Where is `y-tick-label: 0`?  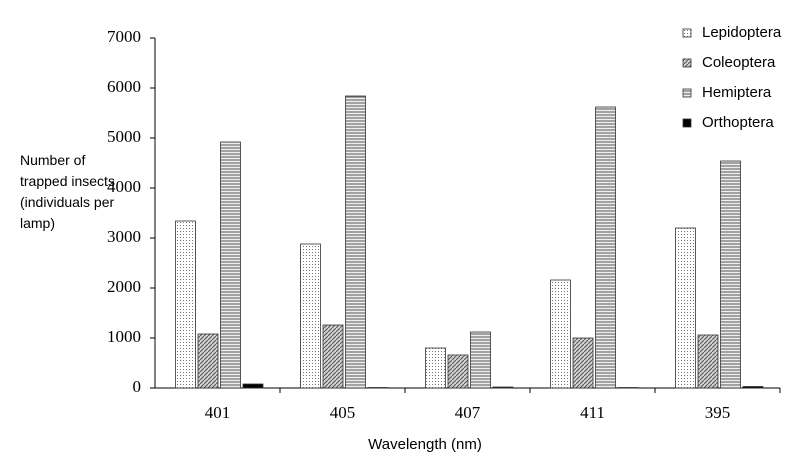 y-tick-label: 0 is located at coordinates (137, 386).